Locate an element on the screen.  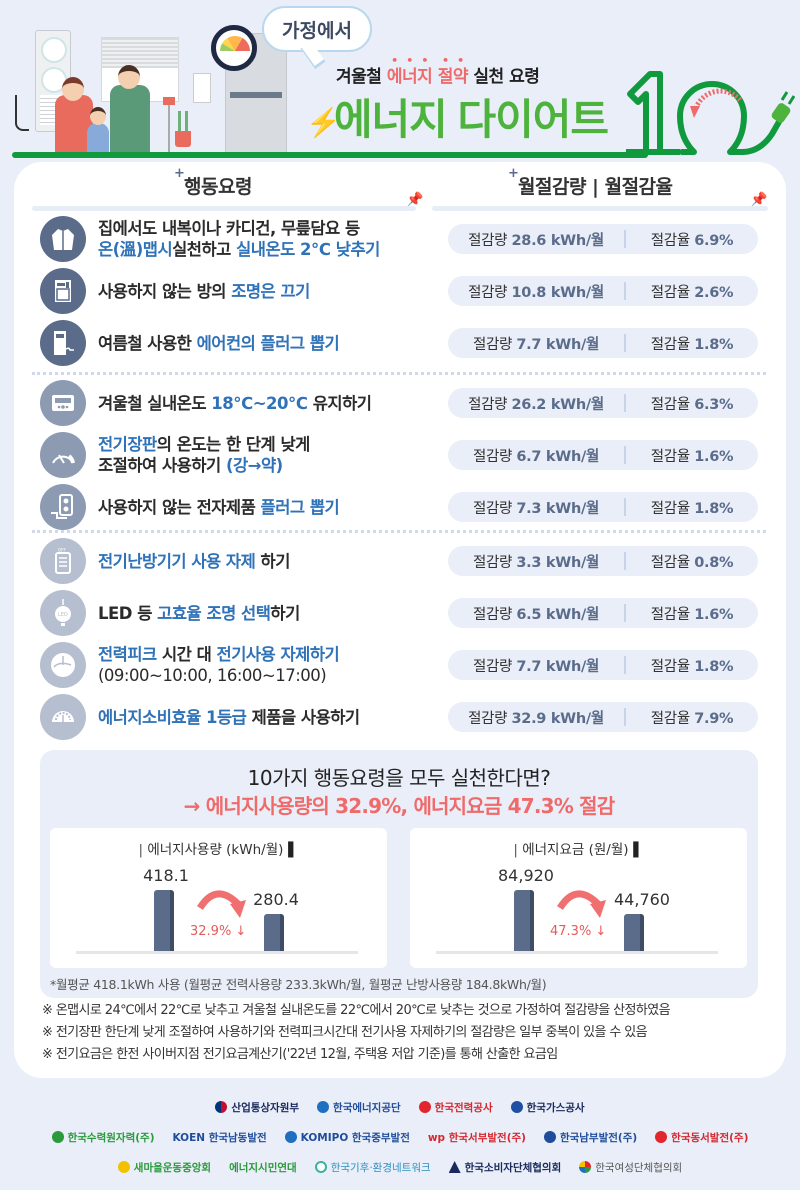
clock-icon is located at coordinates (63, 665).